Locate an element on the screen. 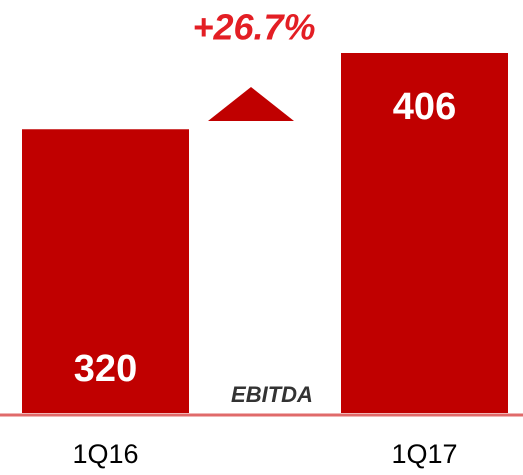 Image resolution: width=523 pixels, height=475 pixels. metric-label: EBITDA is located at coordinates (272, 394).